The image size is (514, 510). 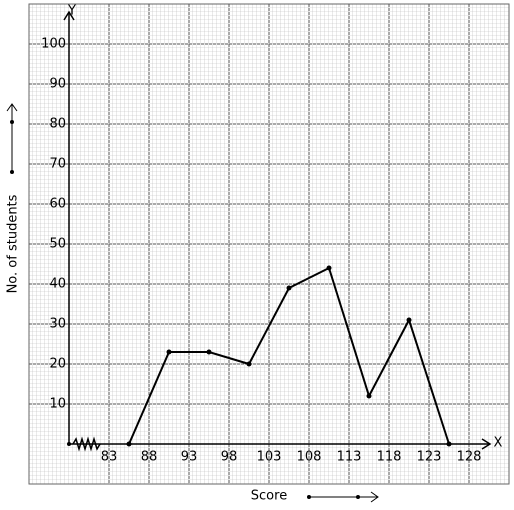 What do you see at coordinates (57, 244) in the screenshot?
I see `y-tick-label: 50` at bounding box center [57, 244].